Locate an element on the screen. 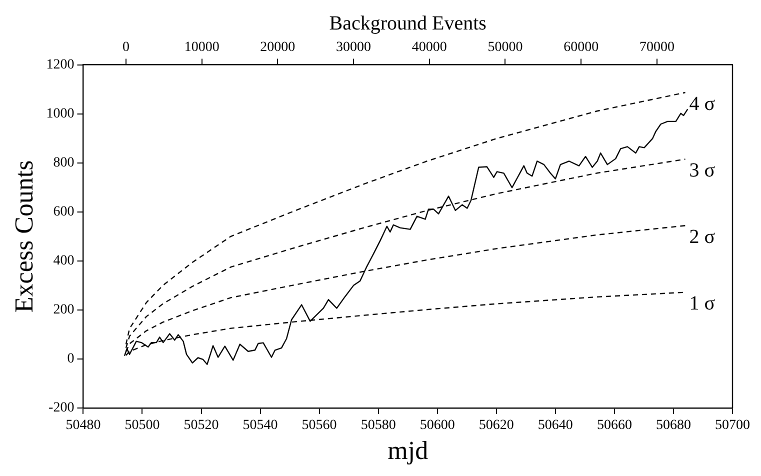 This screenshot has height=476, width=761. x-tick-label: 50520 is located at coordinates (201, 426).